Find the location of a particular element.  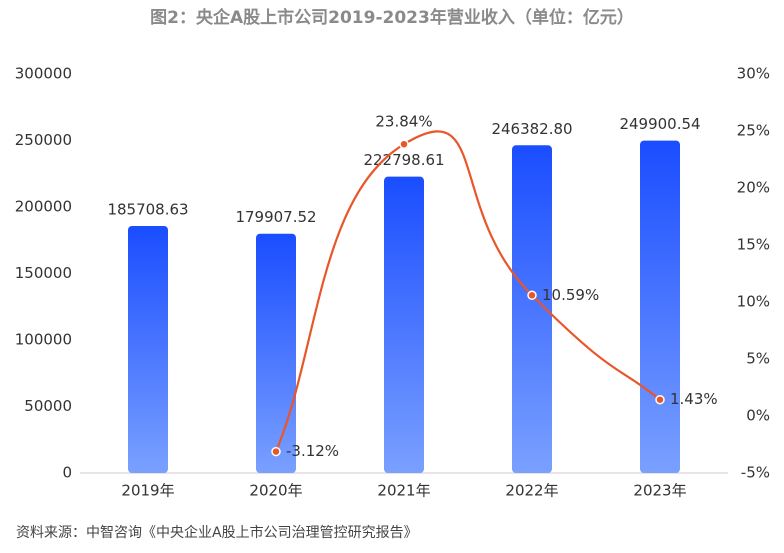

x-tick-label: 2023年 is located at coordinates (659, 491).